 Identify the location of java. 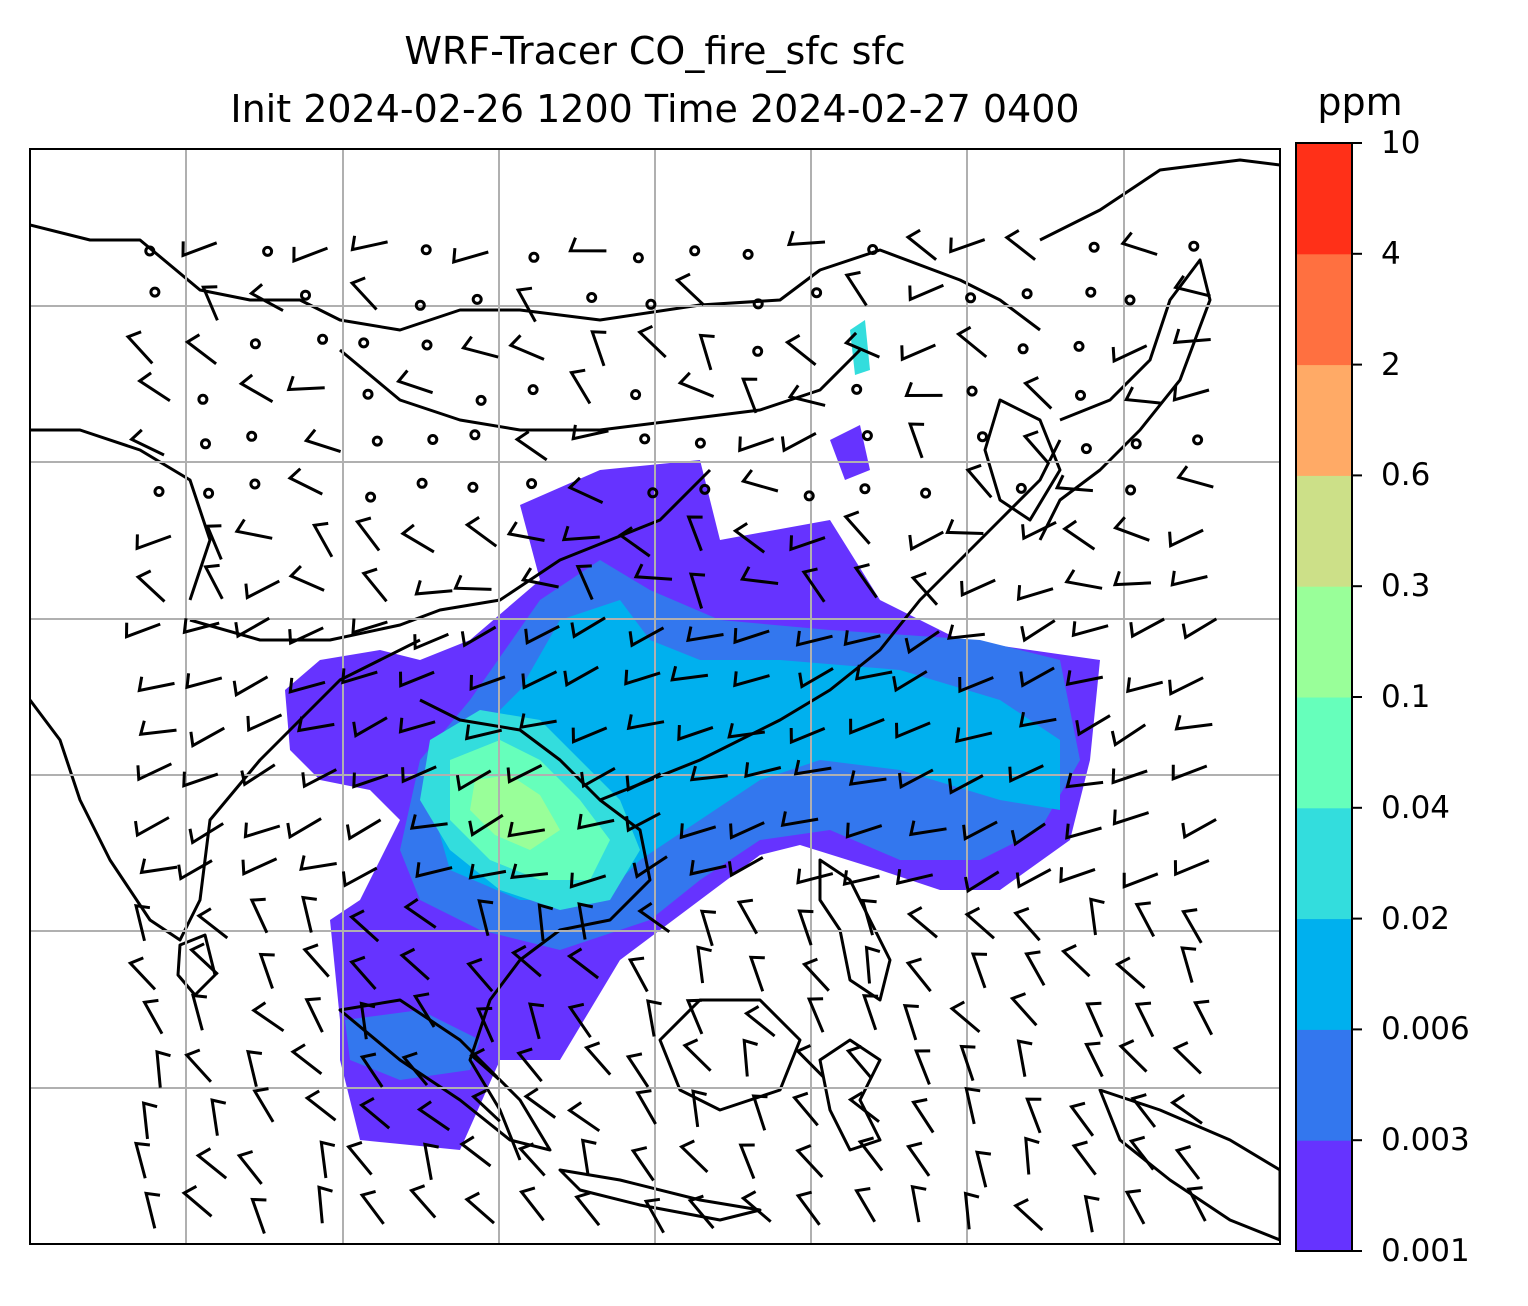
(660, 1195).